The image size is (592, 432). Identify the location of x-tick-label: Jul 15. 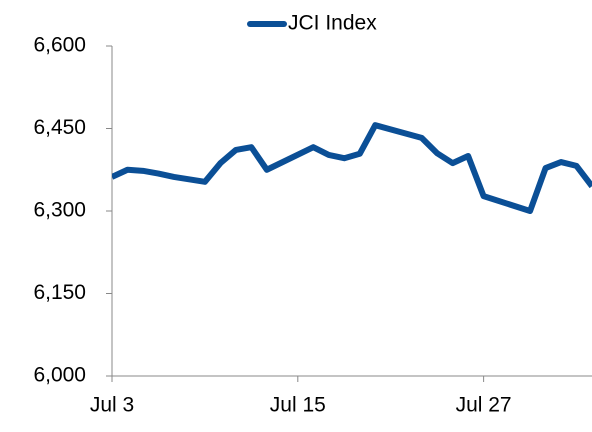
(298, 405).